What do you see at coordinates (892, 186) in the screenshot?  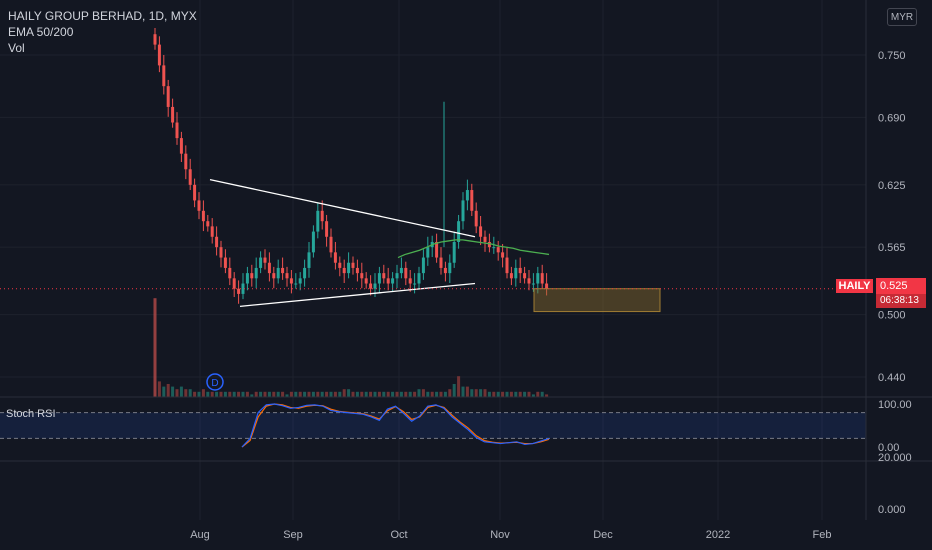 I see `price-tick-label: 0.625` at bounding box center [892, 186].